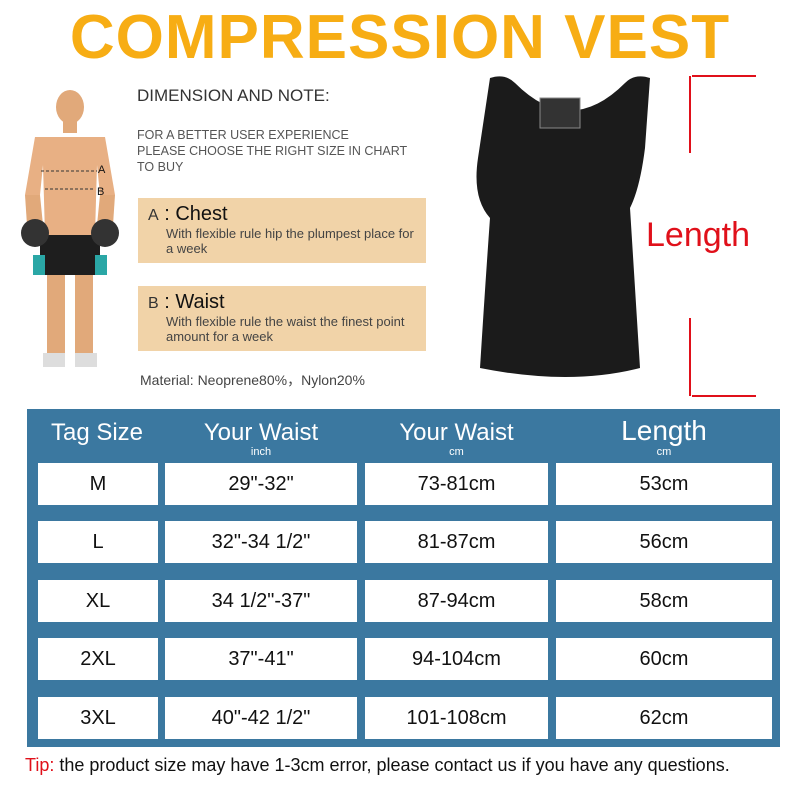  I want to click on table-cell: 94-104cm, so click(456, 659).